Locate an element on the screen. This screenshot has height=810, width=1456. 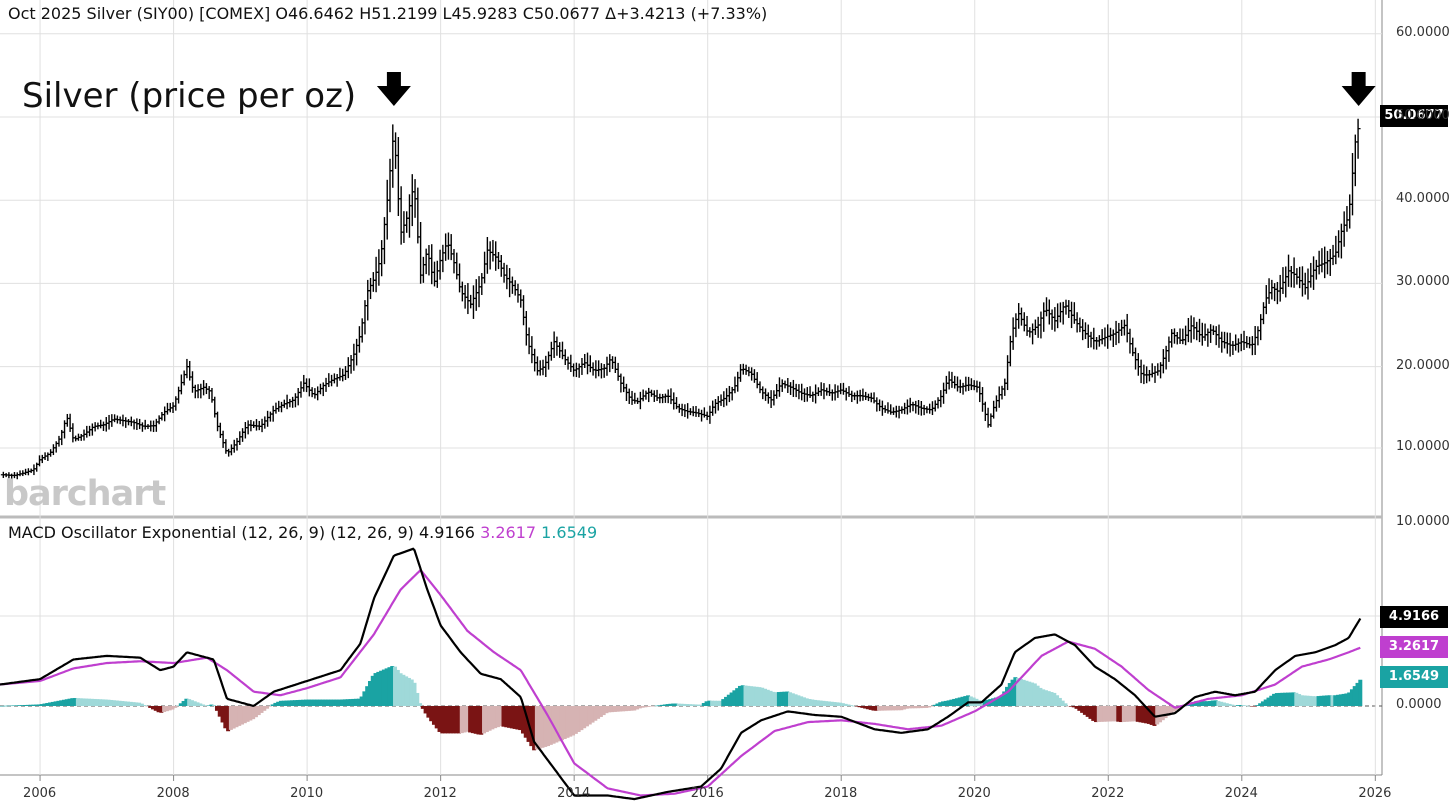
macd-params: (12, 26, 9) is located at coordinates (372, 532).